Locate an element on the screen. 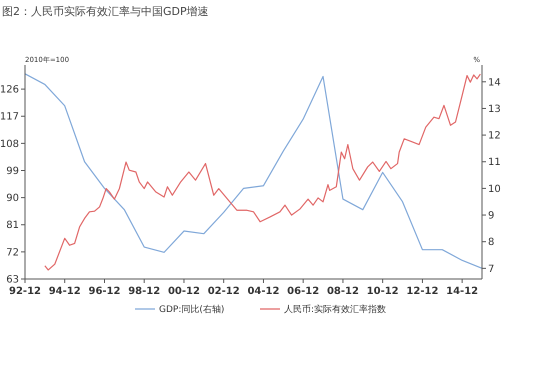 This screenshot has width=550, height=367. y2-tick-label: 12 is located at coordinates (494, 136).